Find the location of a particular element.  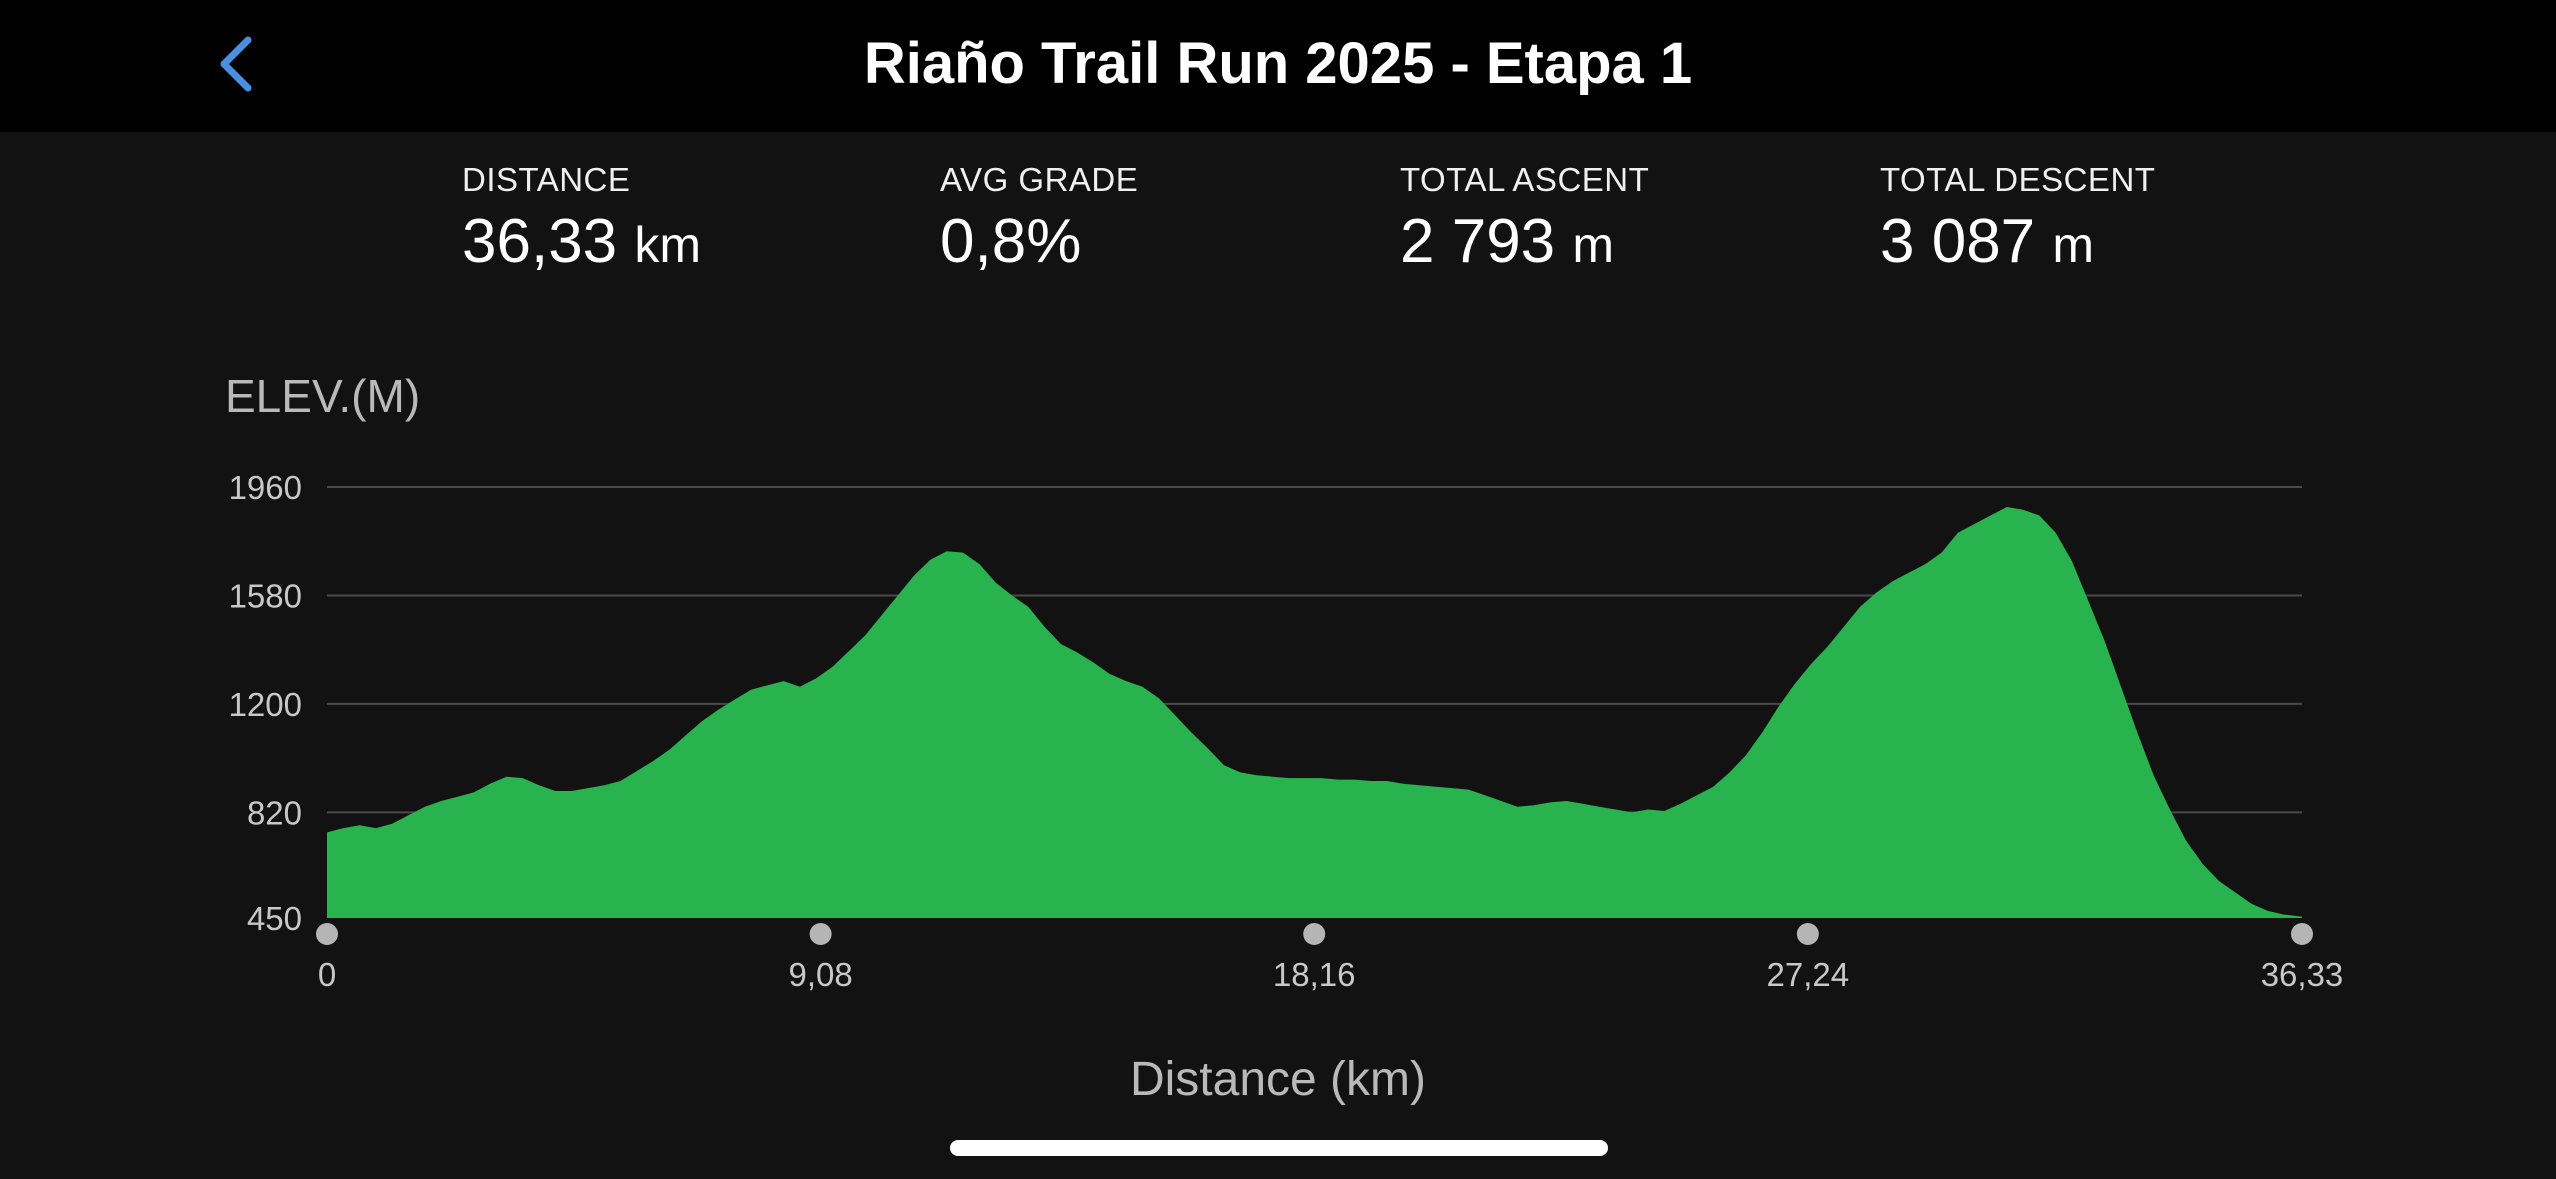

stat-distance-label: DISTANCE is located at coordinates (546, 179).